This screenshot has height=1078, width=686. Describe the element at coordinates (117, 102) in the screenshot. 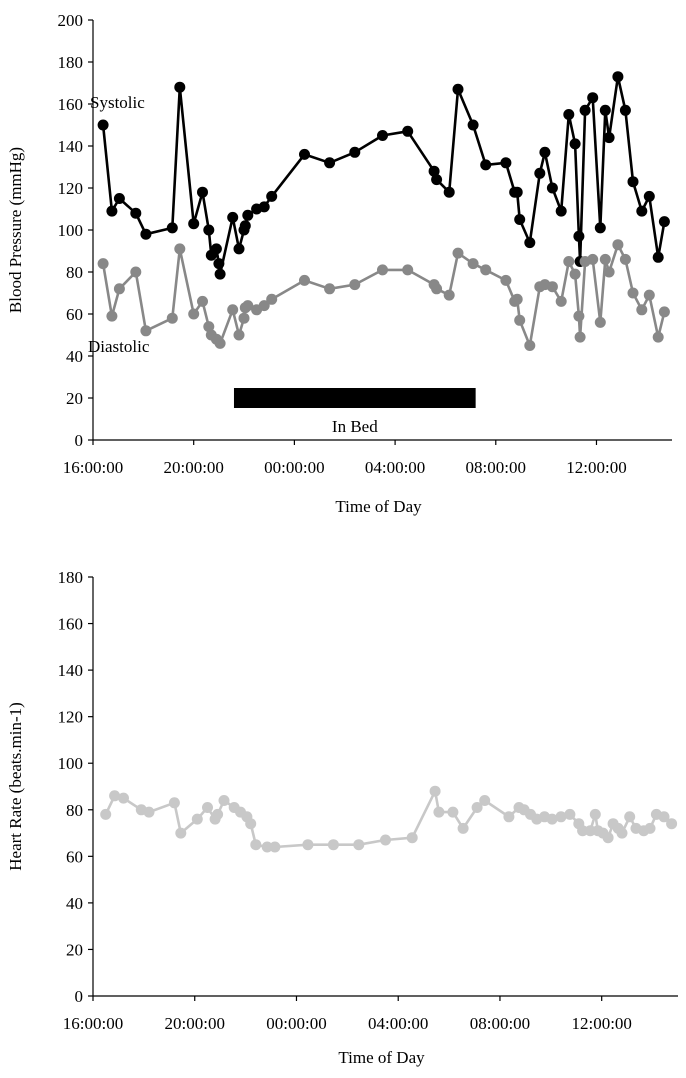

I see `systolic-label: Systolic` at that location.